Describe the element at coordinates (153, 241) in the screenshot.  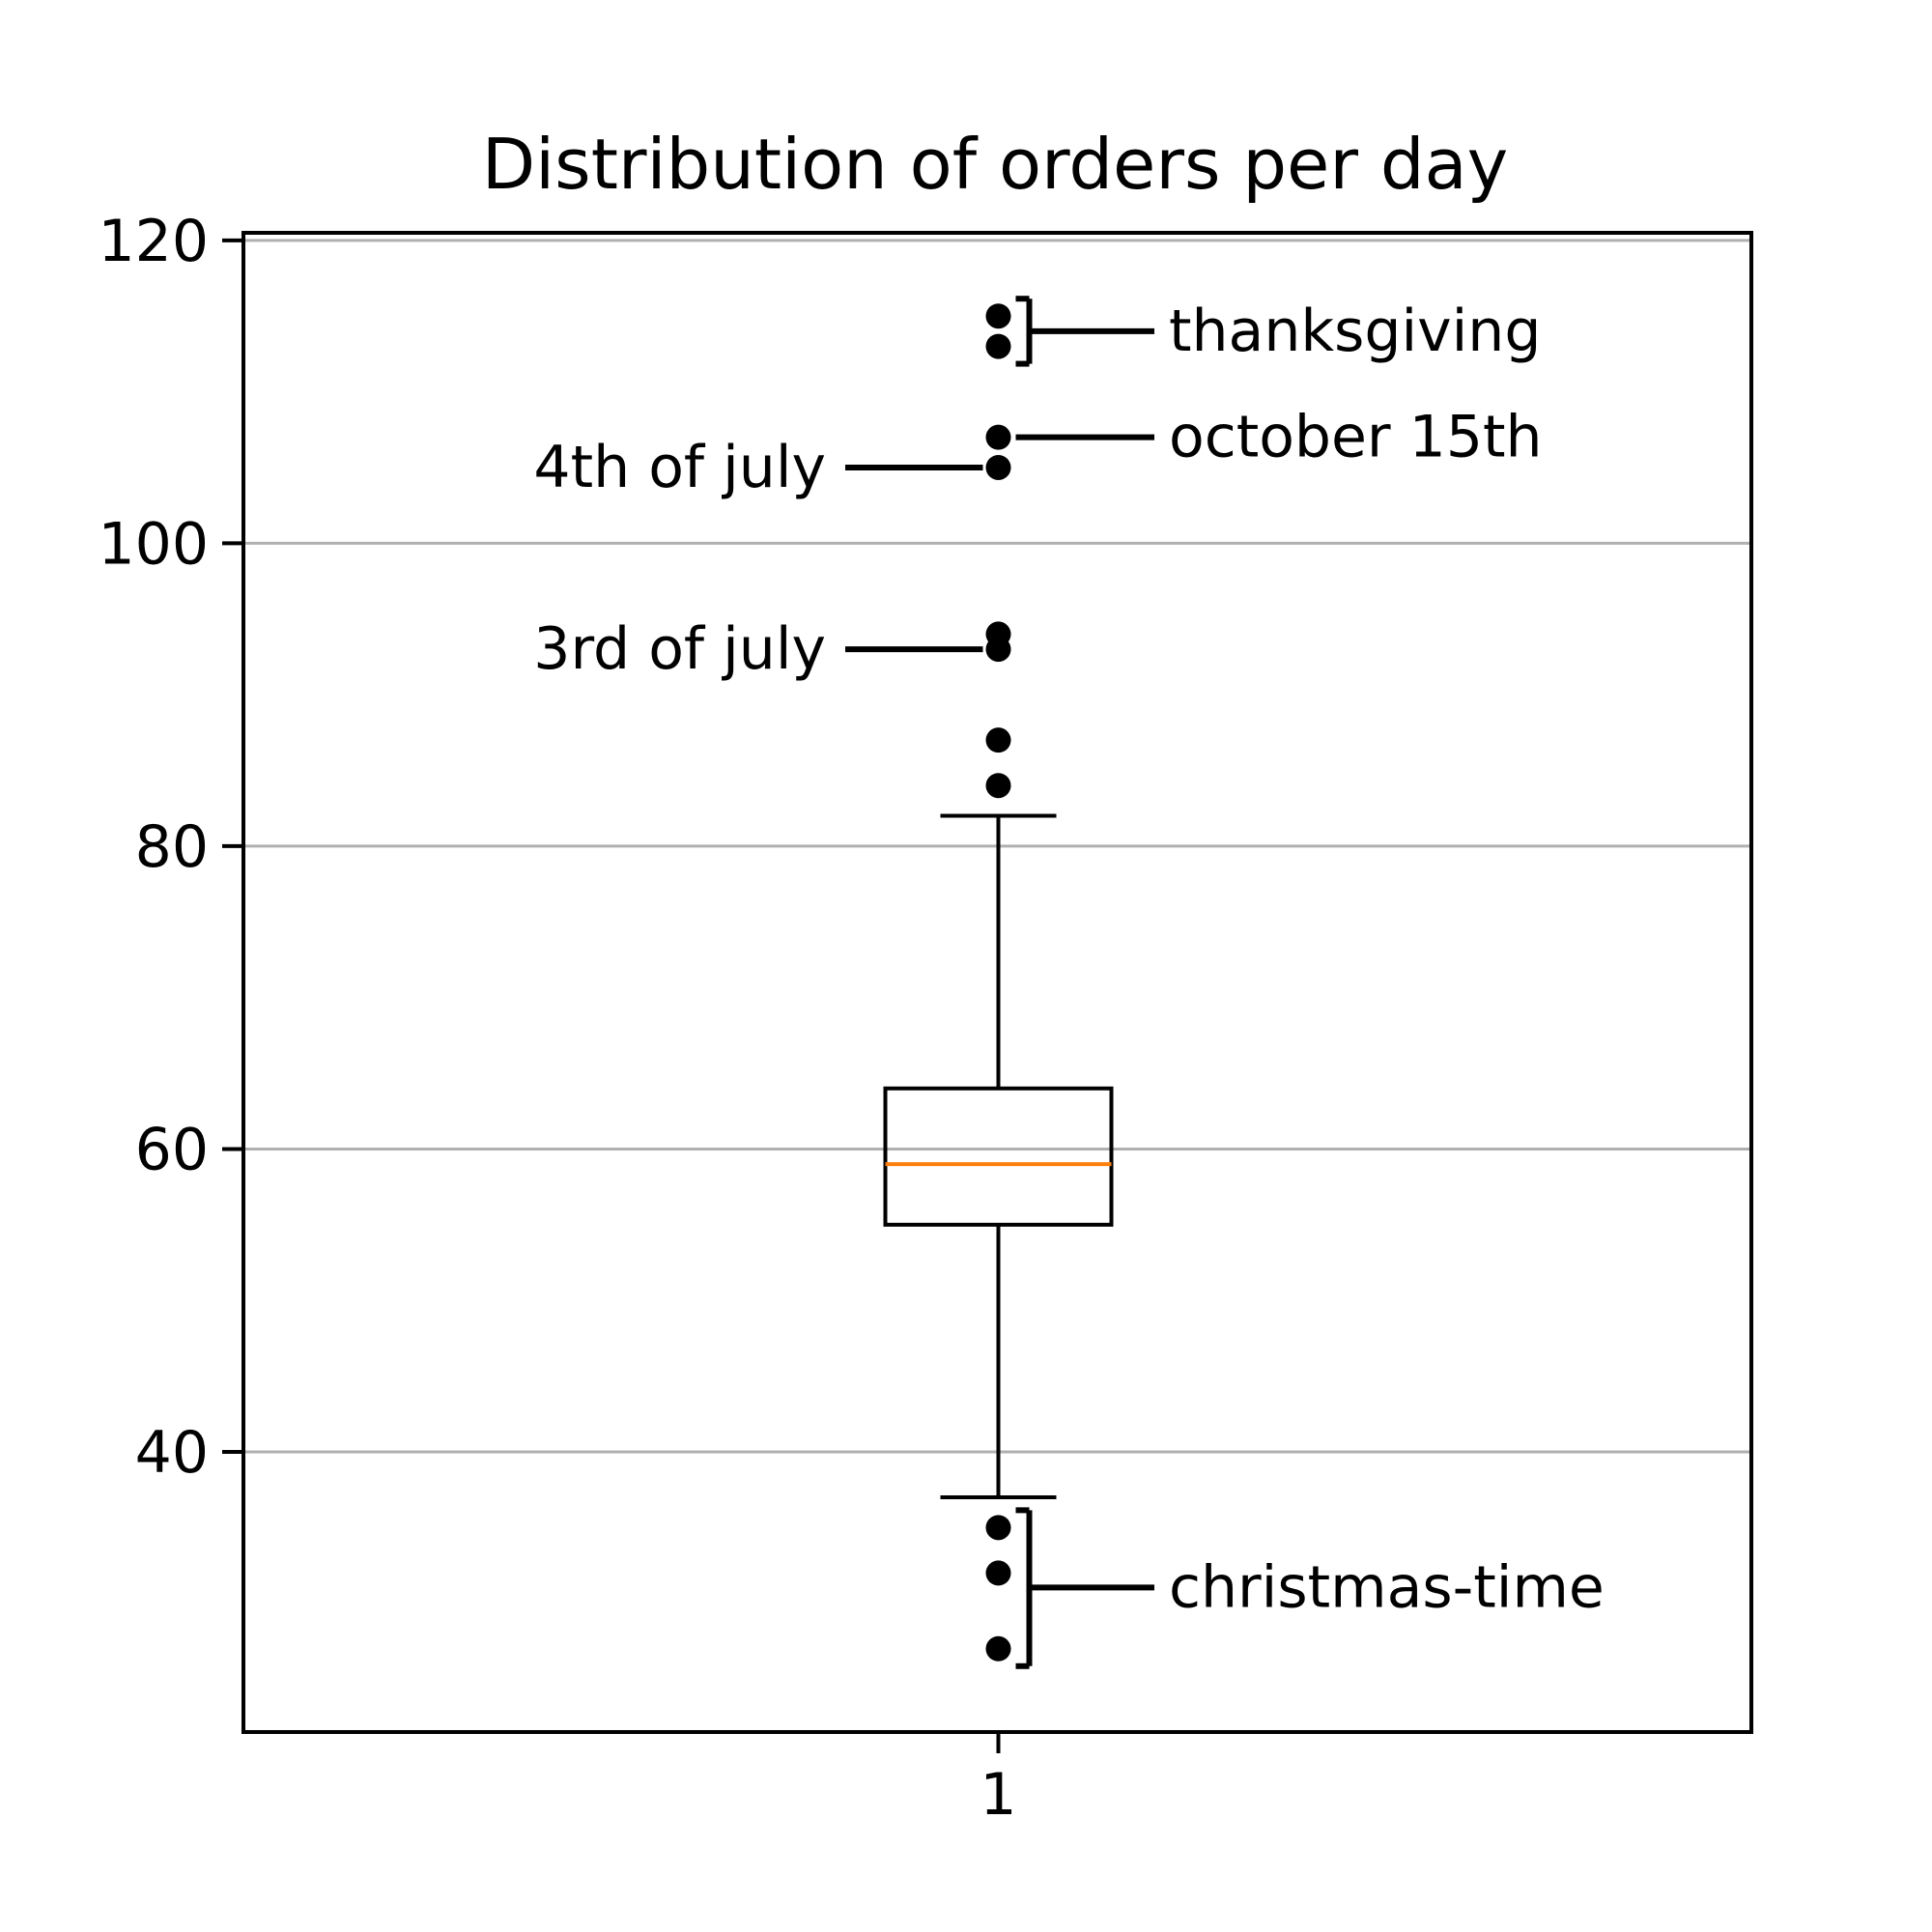
I see `y-tick-label: 120` at that location.